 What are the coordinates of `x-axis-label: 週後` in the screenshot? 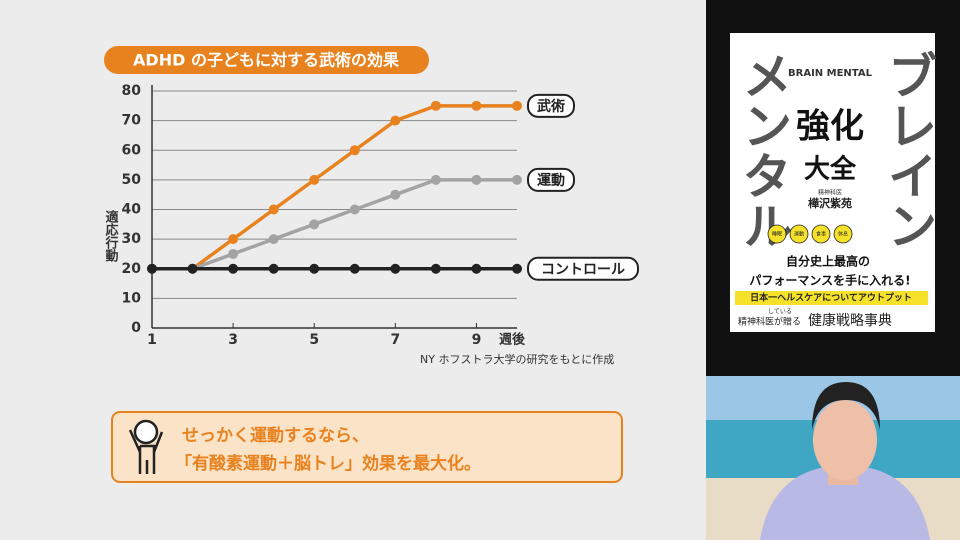 It's located at (512, 340).